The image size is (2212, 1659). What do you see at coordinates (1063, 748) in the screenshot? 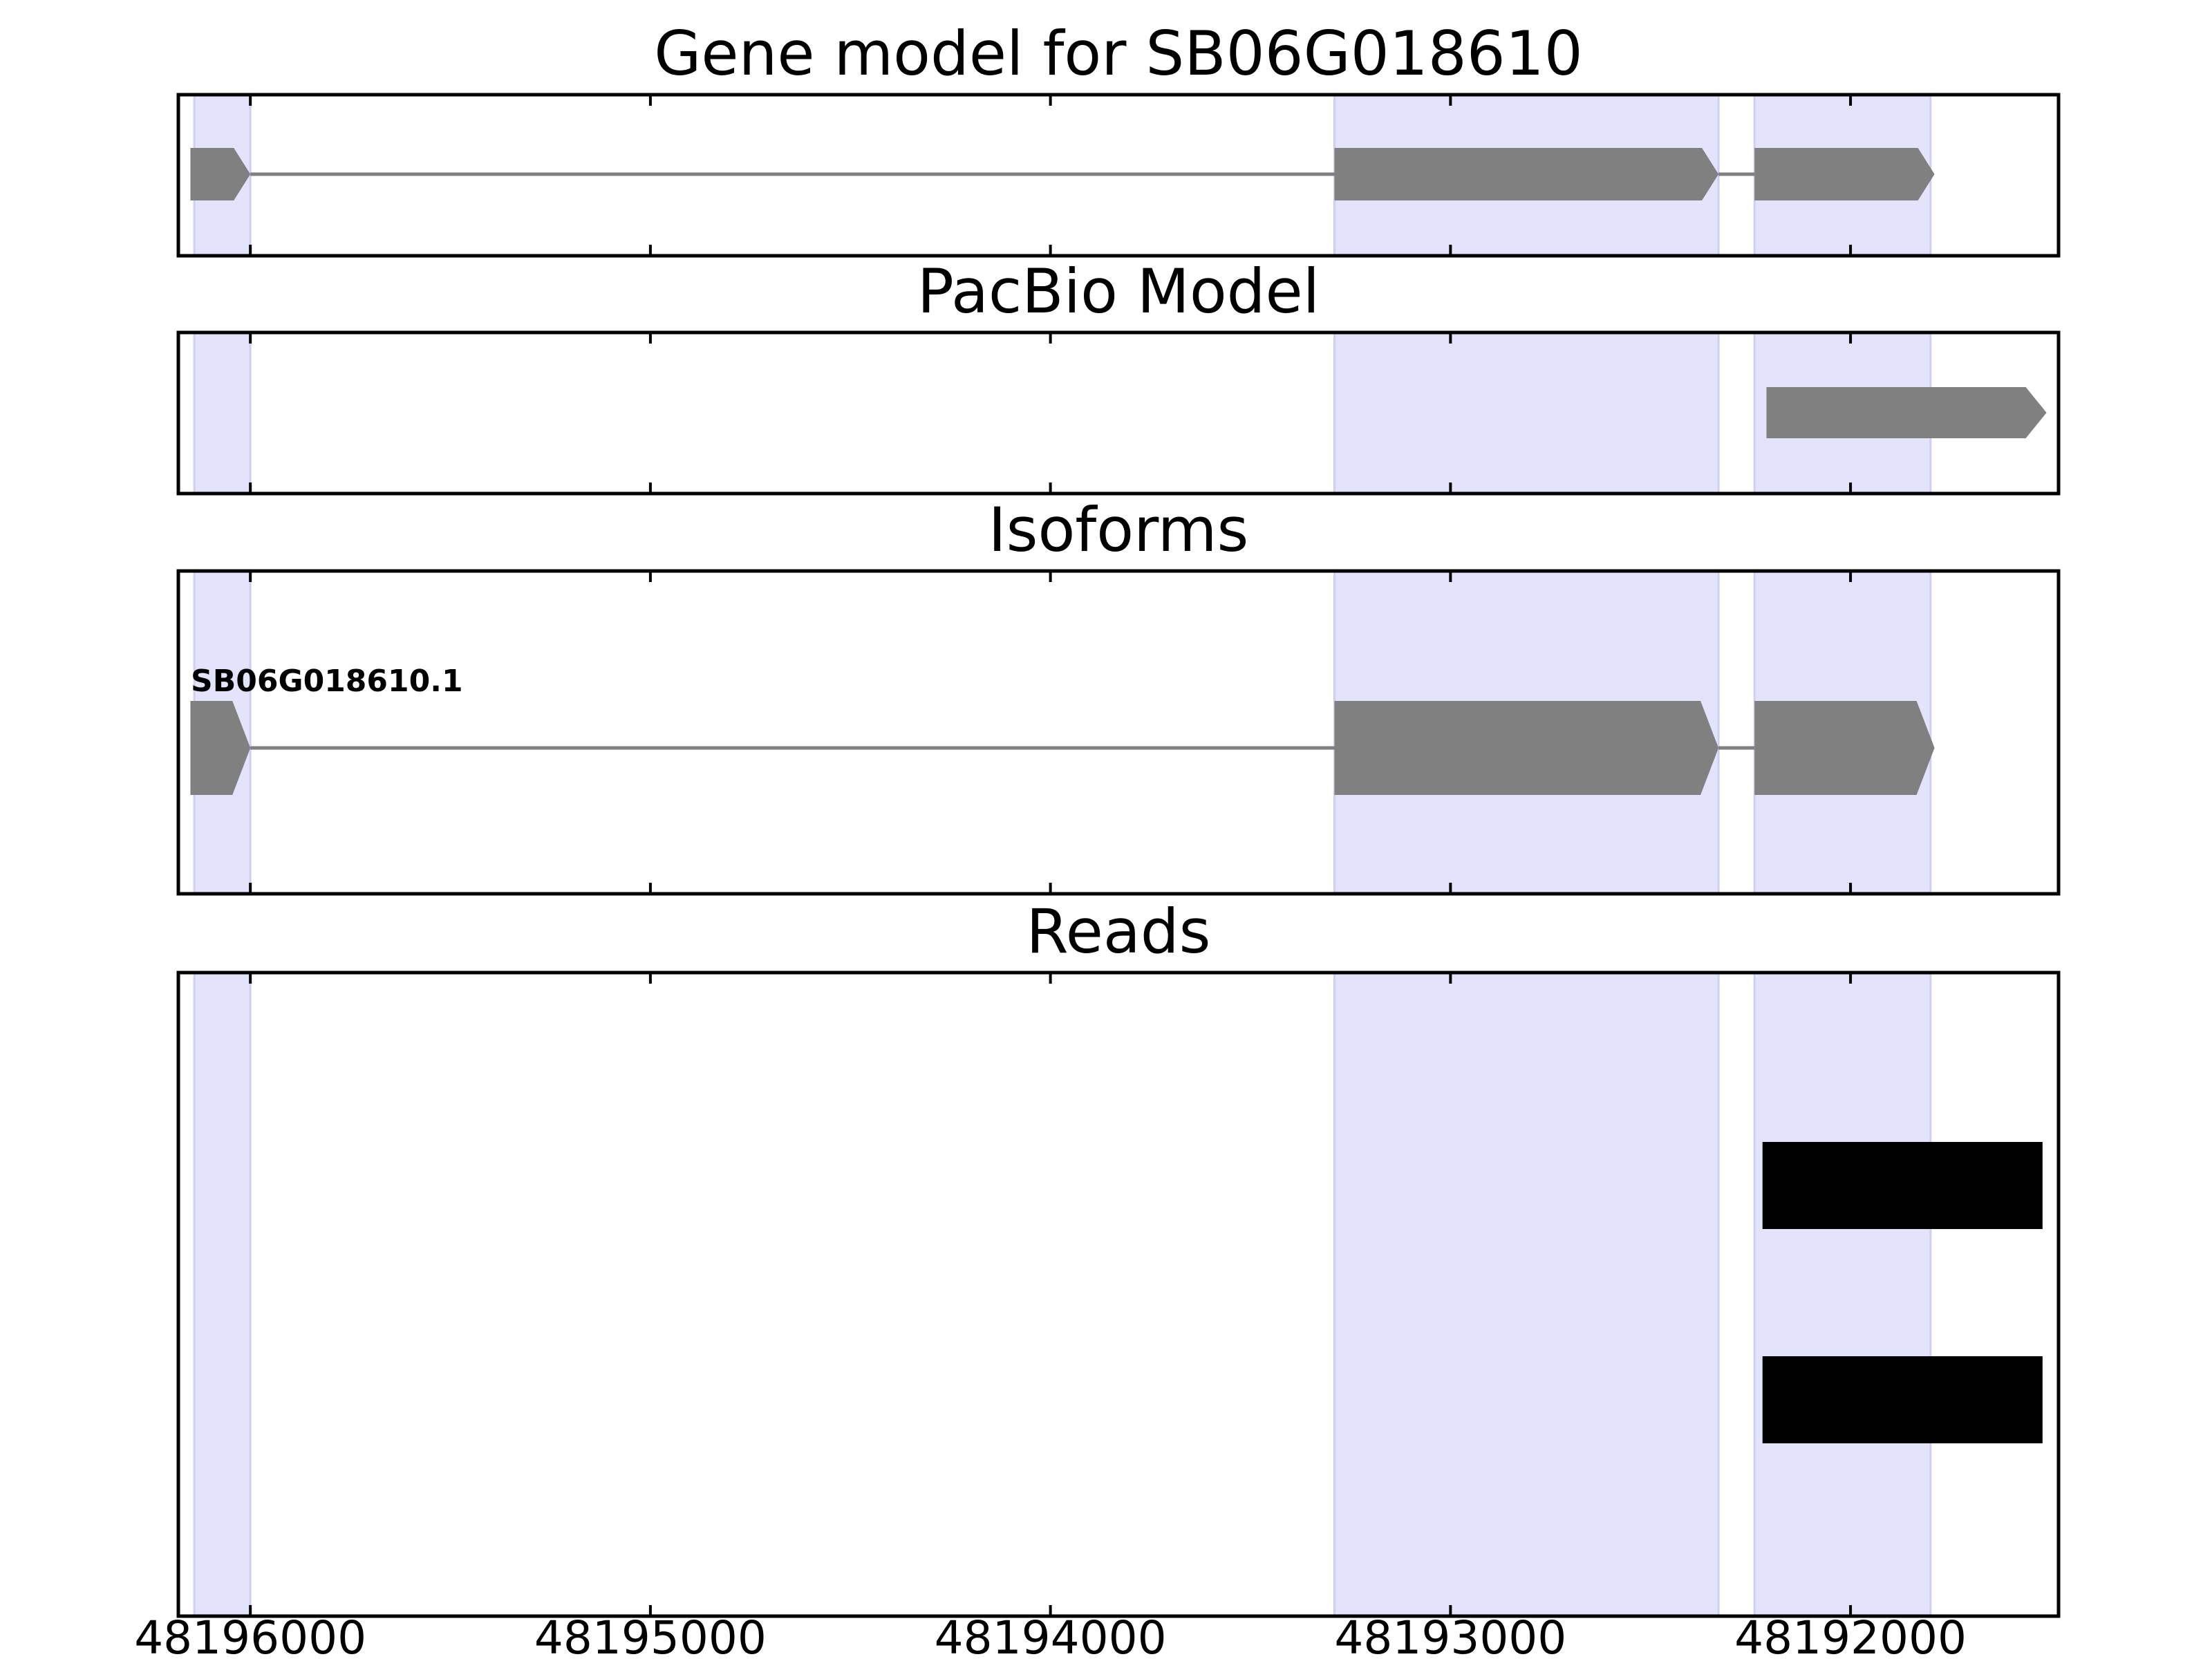
I see `isoform-features` at bounding box center [1063, 748].